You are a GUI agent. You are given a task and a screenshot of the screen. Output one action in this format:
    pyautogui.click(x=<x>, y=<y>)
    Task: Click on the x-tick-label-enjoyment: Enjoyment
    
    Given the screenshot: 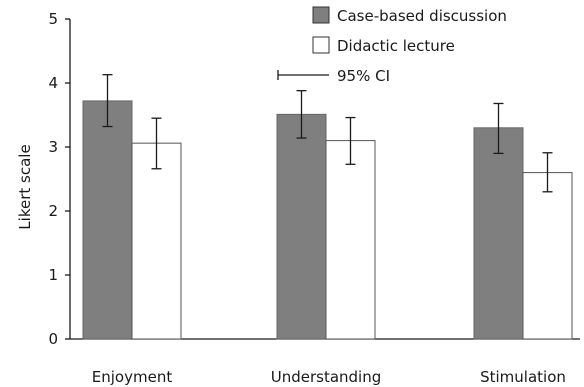 What is the action you would take?
    pyautogui.click(x=132, y=377)
    